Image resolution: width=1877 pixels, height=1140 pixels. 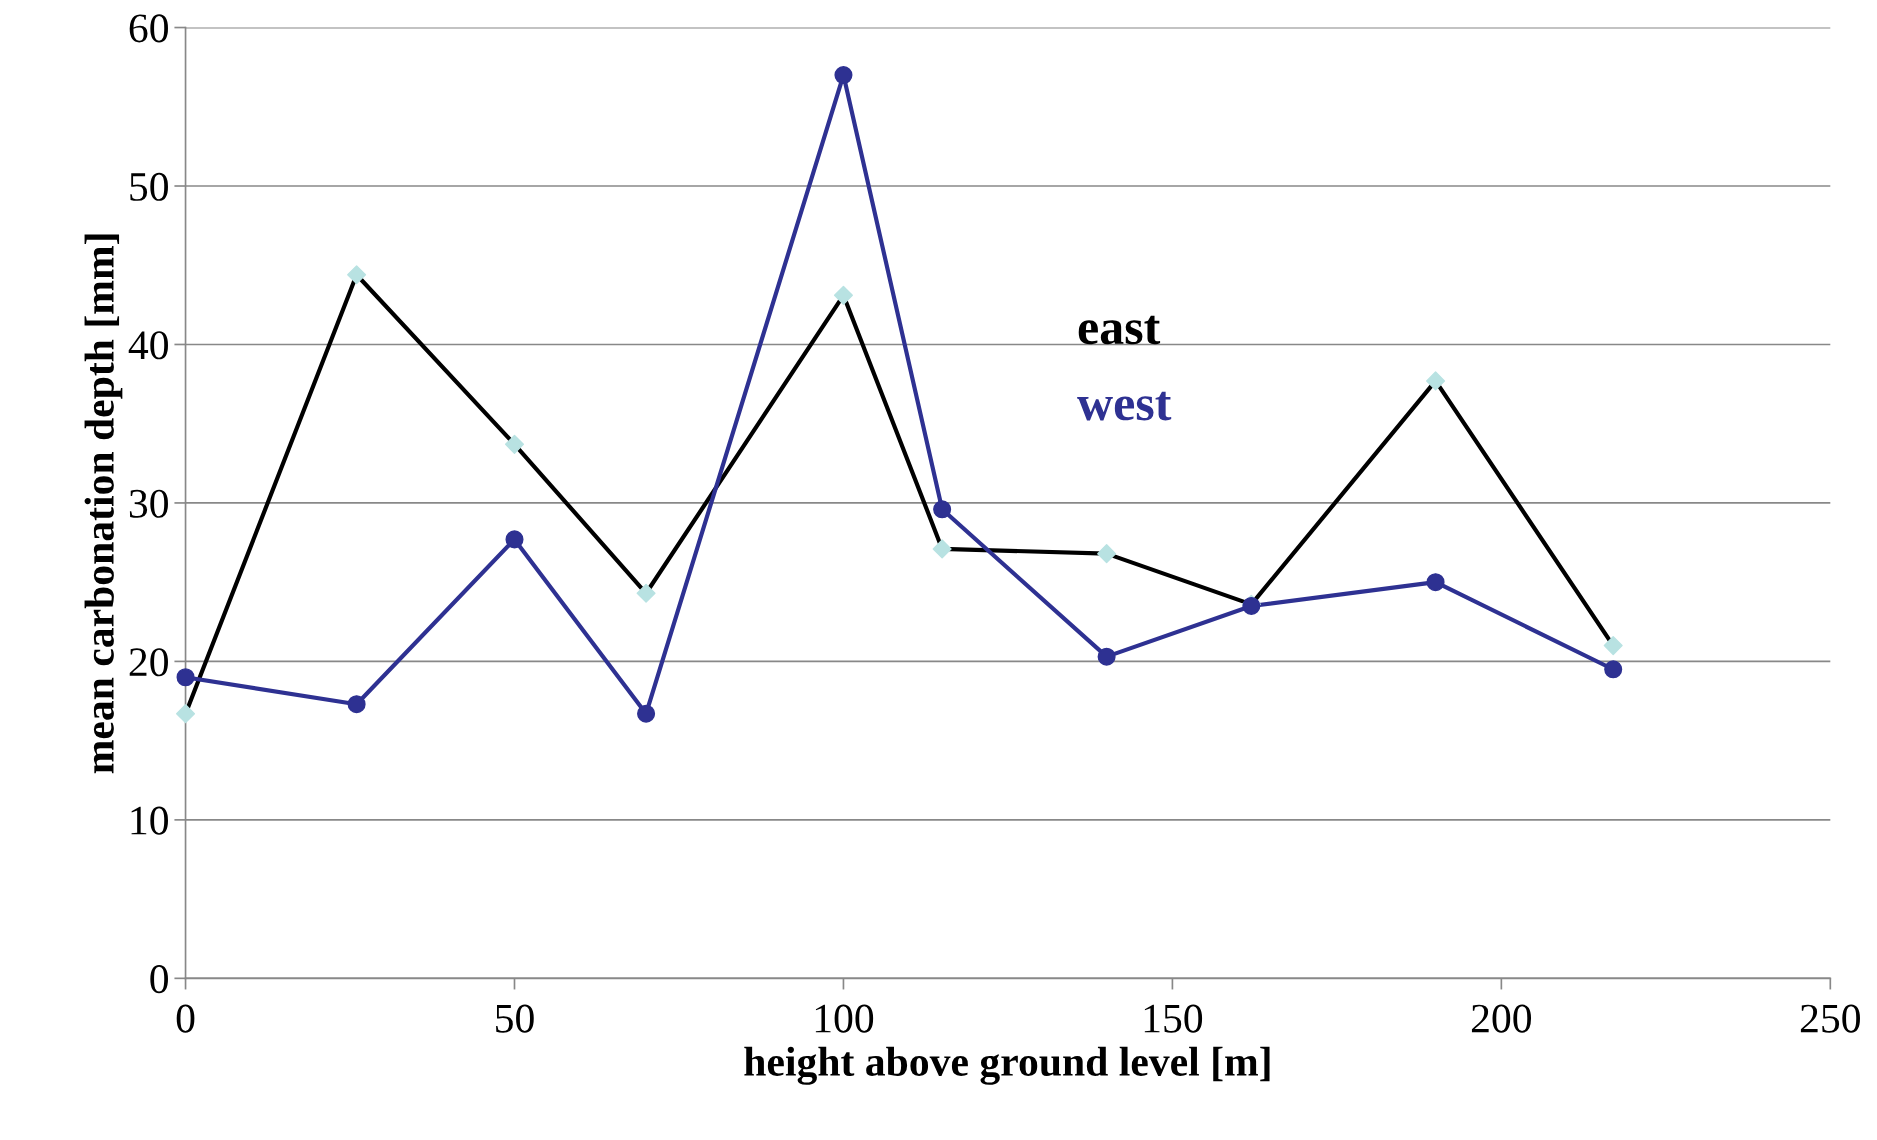 I want to click on x-tick-label: 100, so click(x=844, y=1018).